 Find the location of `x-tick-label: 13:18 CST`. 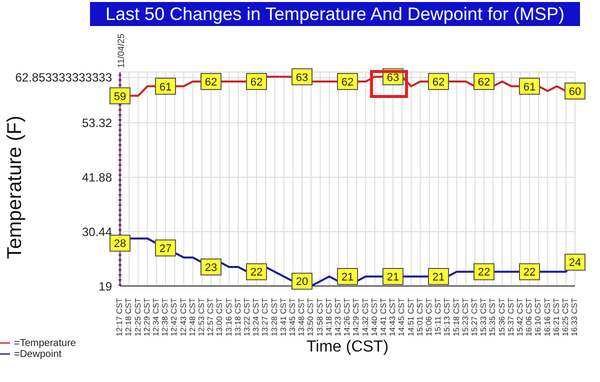

x-tick-label: 13:18 CST is located at coordinates (237, 317).